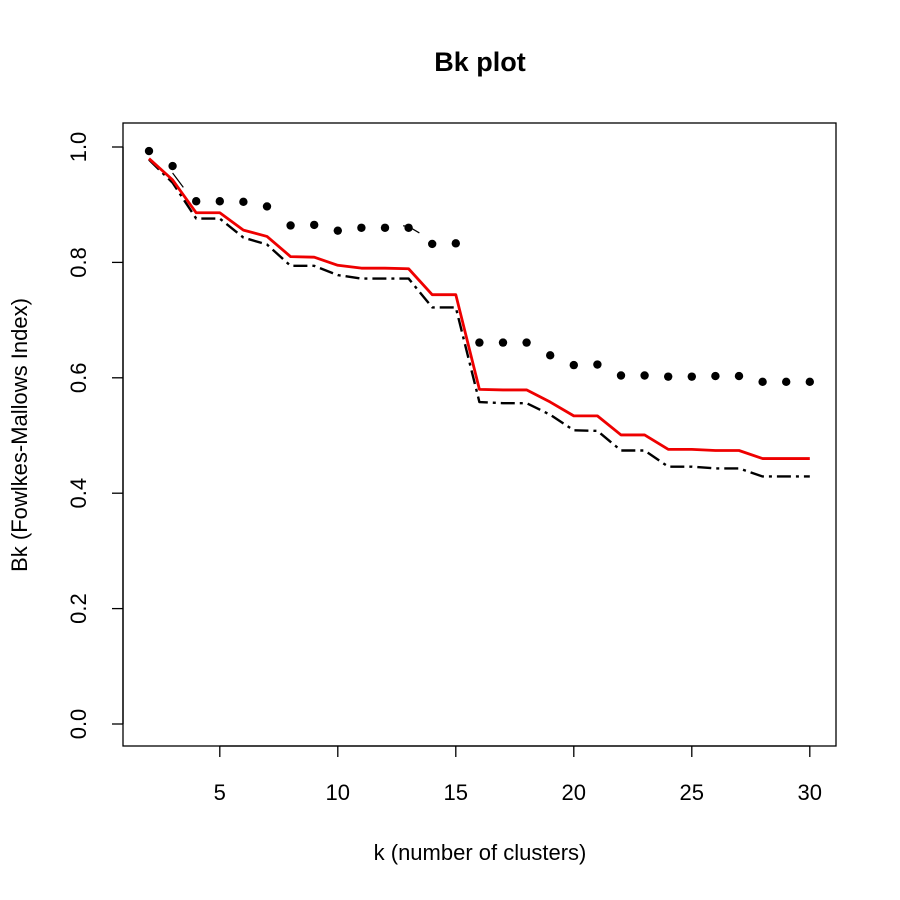 The width and height of the screenshot is (900, 900). Describe the element at coordinates (480, 852) in the screenshot. I see `x-axis-label: k (number of clusters)` at that location.